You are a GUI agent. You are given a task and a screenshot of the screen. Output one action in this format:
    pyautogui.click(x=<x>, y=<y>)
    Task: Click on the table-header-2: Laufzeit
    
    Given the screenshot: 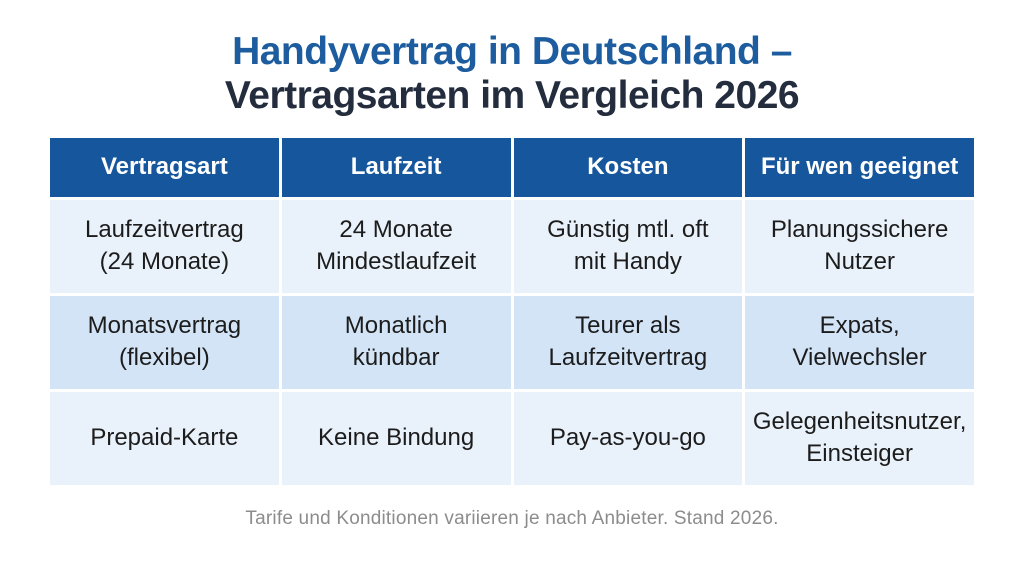 What is the action you would take?
    pyautogui.click(x=396, y=167)
    